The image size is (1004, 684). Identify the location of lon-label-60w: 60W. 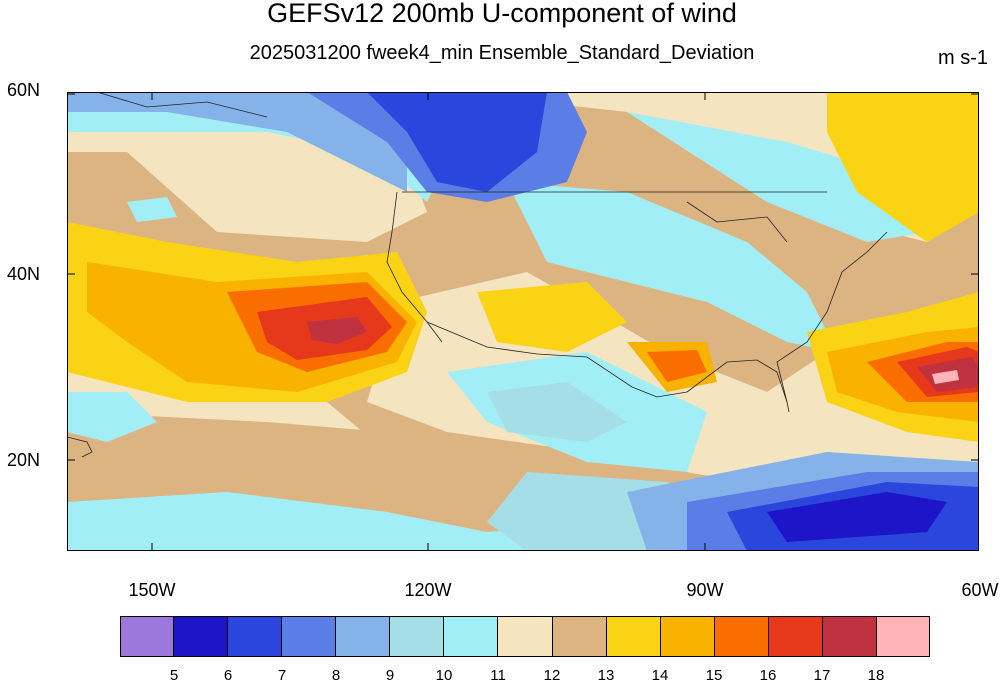
(980, 590).